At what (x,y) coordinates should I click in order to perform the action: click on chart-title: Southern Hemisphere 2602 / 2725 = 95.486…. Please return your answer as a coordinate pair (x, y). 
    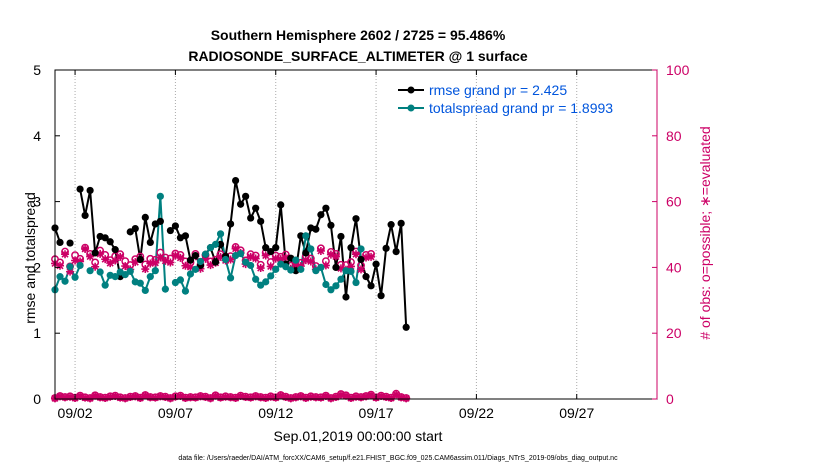
    Looking at the image, I should click on (358, 35).